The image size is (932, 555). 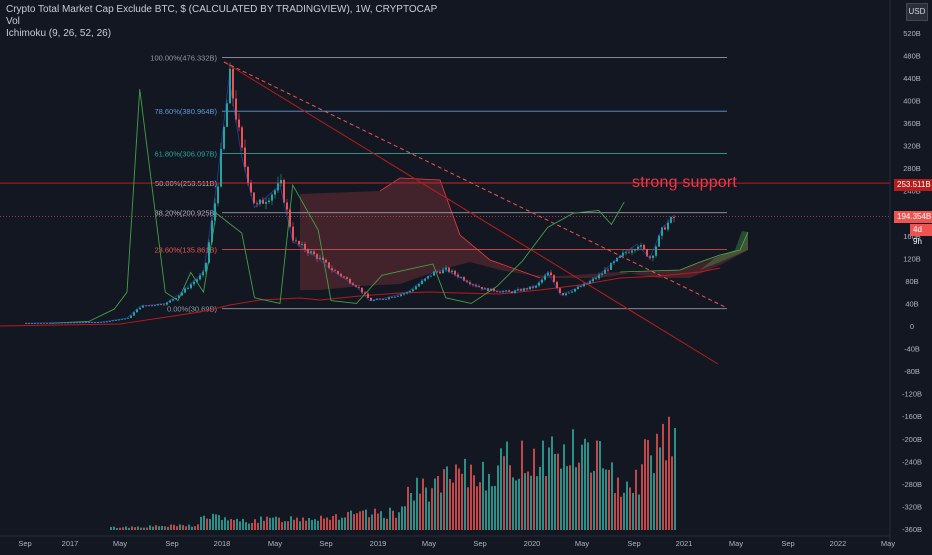 I want to click on ichimoku-indicator-label: Ichimoku (9, 26, 52, 26), so click(x=59, y=33).